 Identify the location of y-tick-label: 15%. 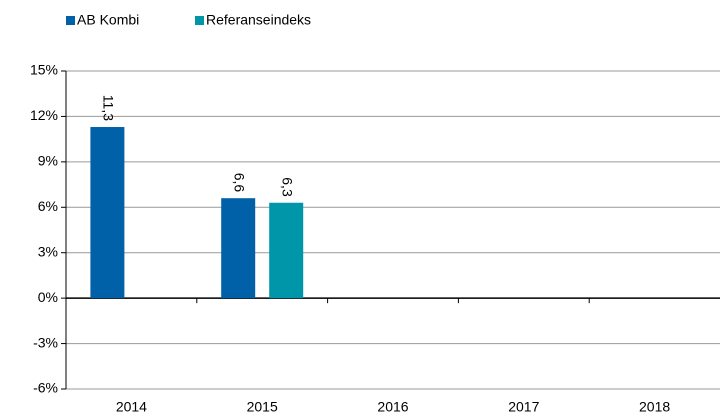
(44, 70).